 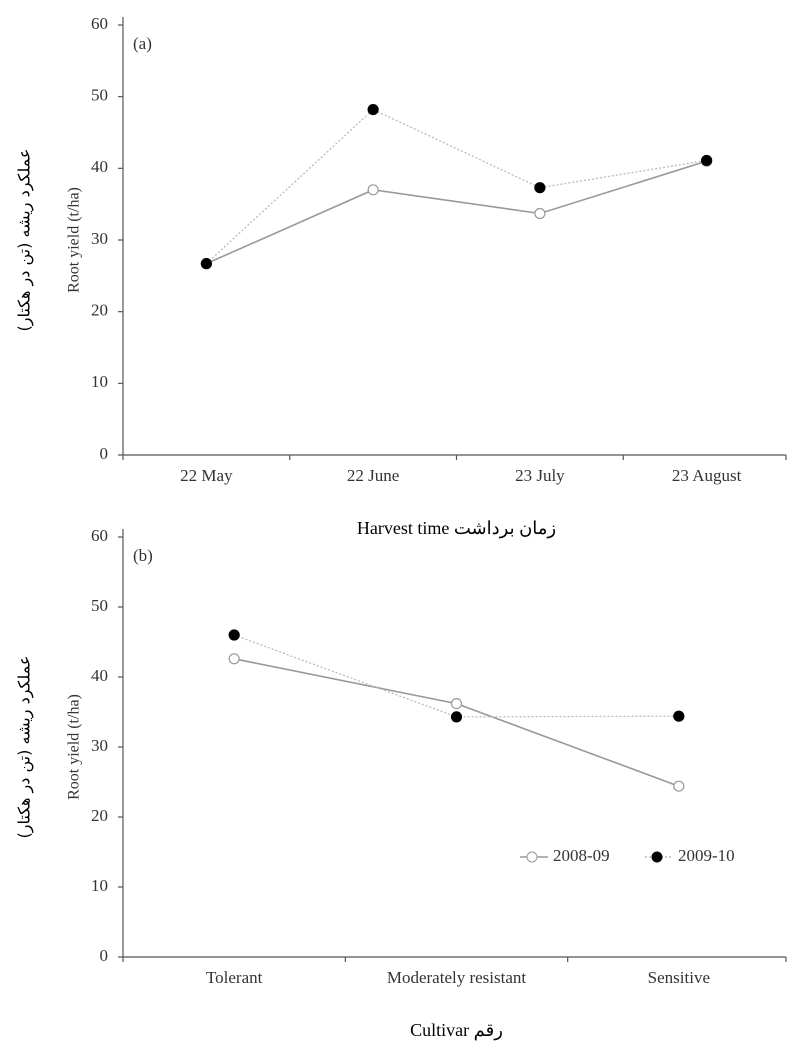 I want to click on panel-label: (b), so click(x=143, y=555).